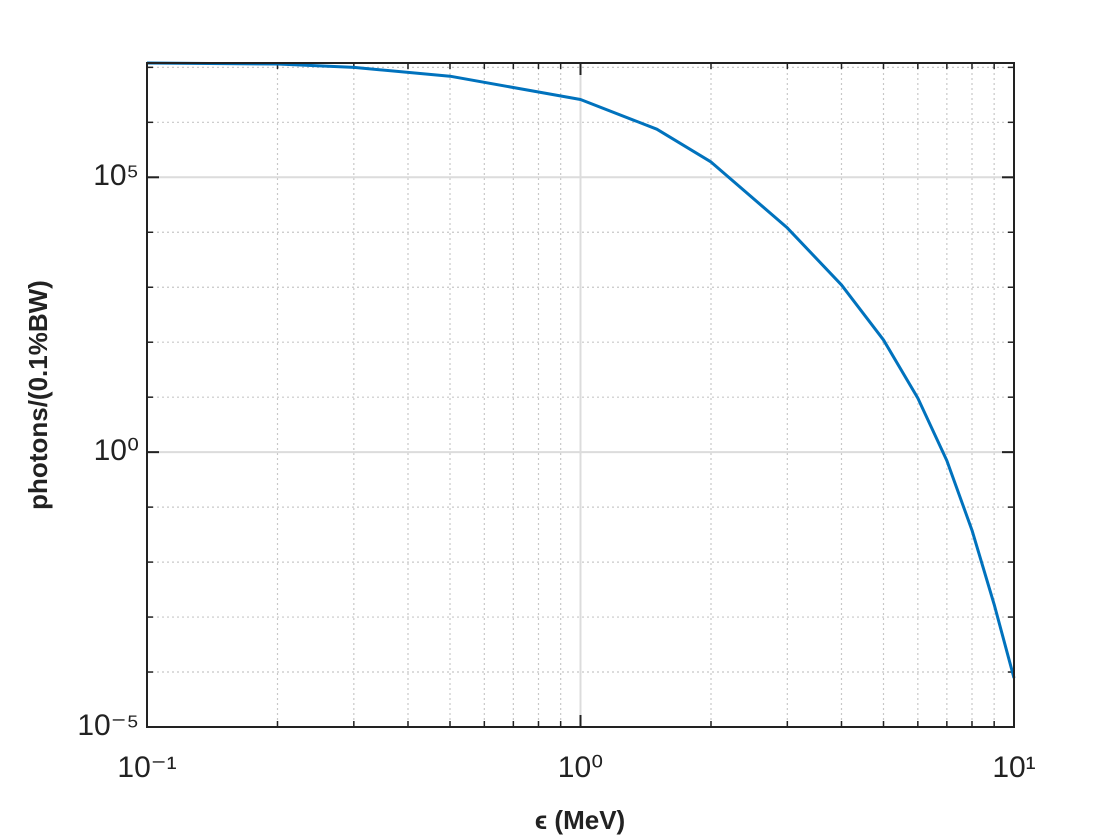 The image size is (1120, 840). Describe the element at coordinates (146, 767) in the screenshot. I see `x-tick-label: 10⁻¹` at that location.